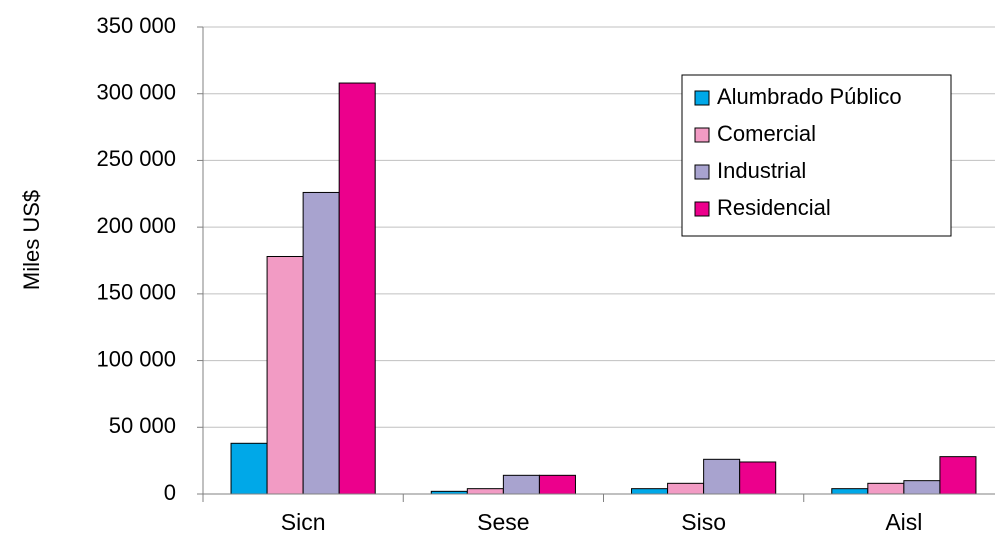 This screenshot has height=541, width=995. I want to click on x-tick-label: Aisl, so click(903, 522).